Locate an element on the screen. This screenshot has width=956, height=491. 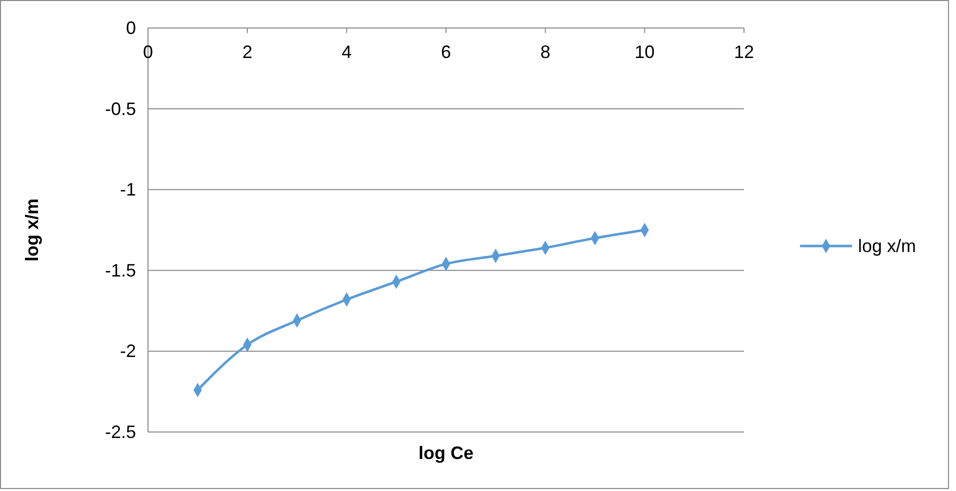
x-tick-label: 0 is located at coordinates (148, 52).